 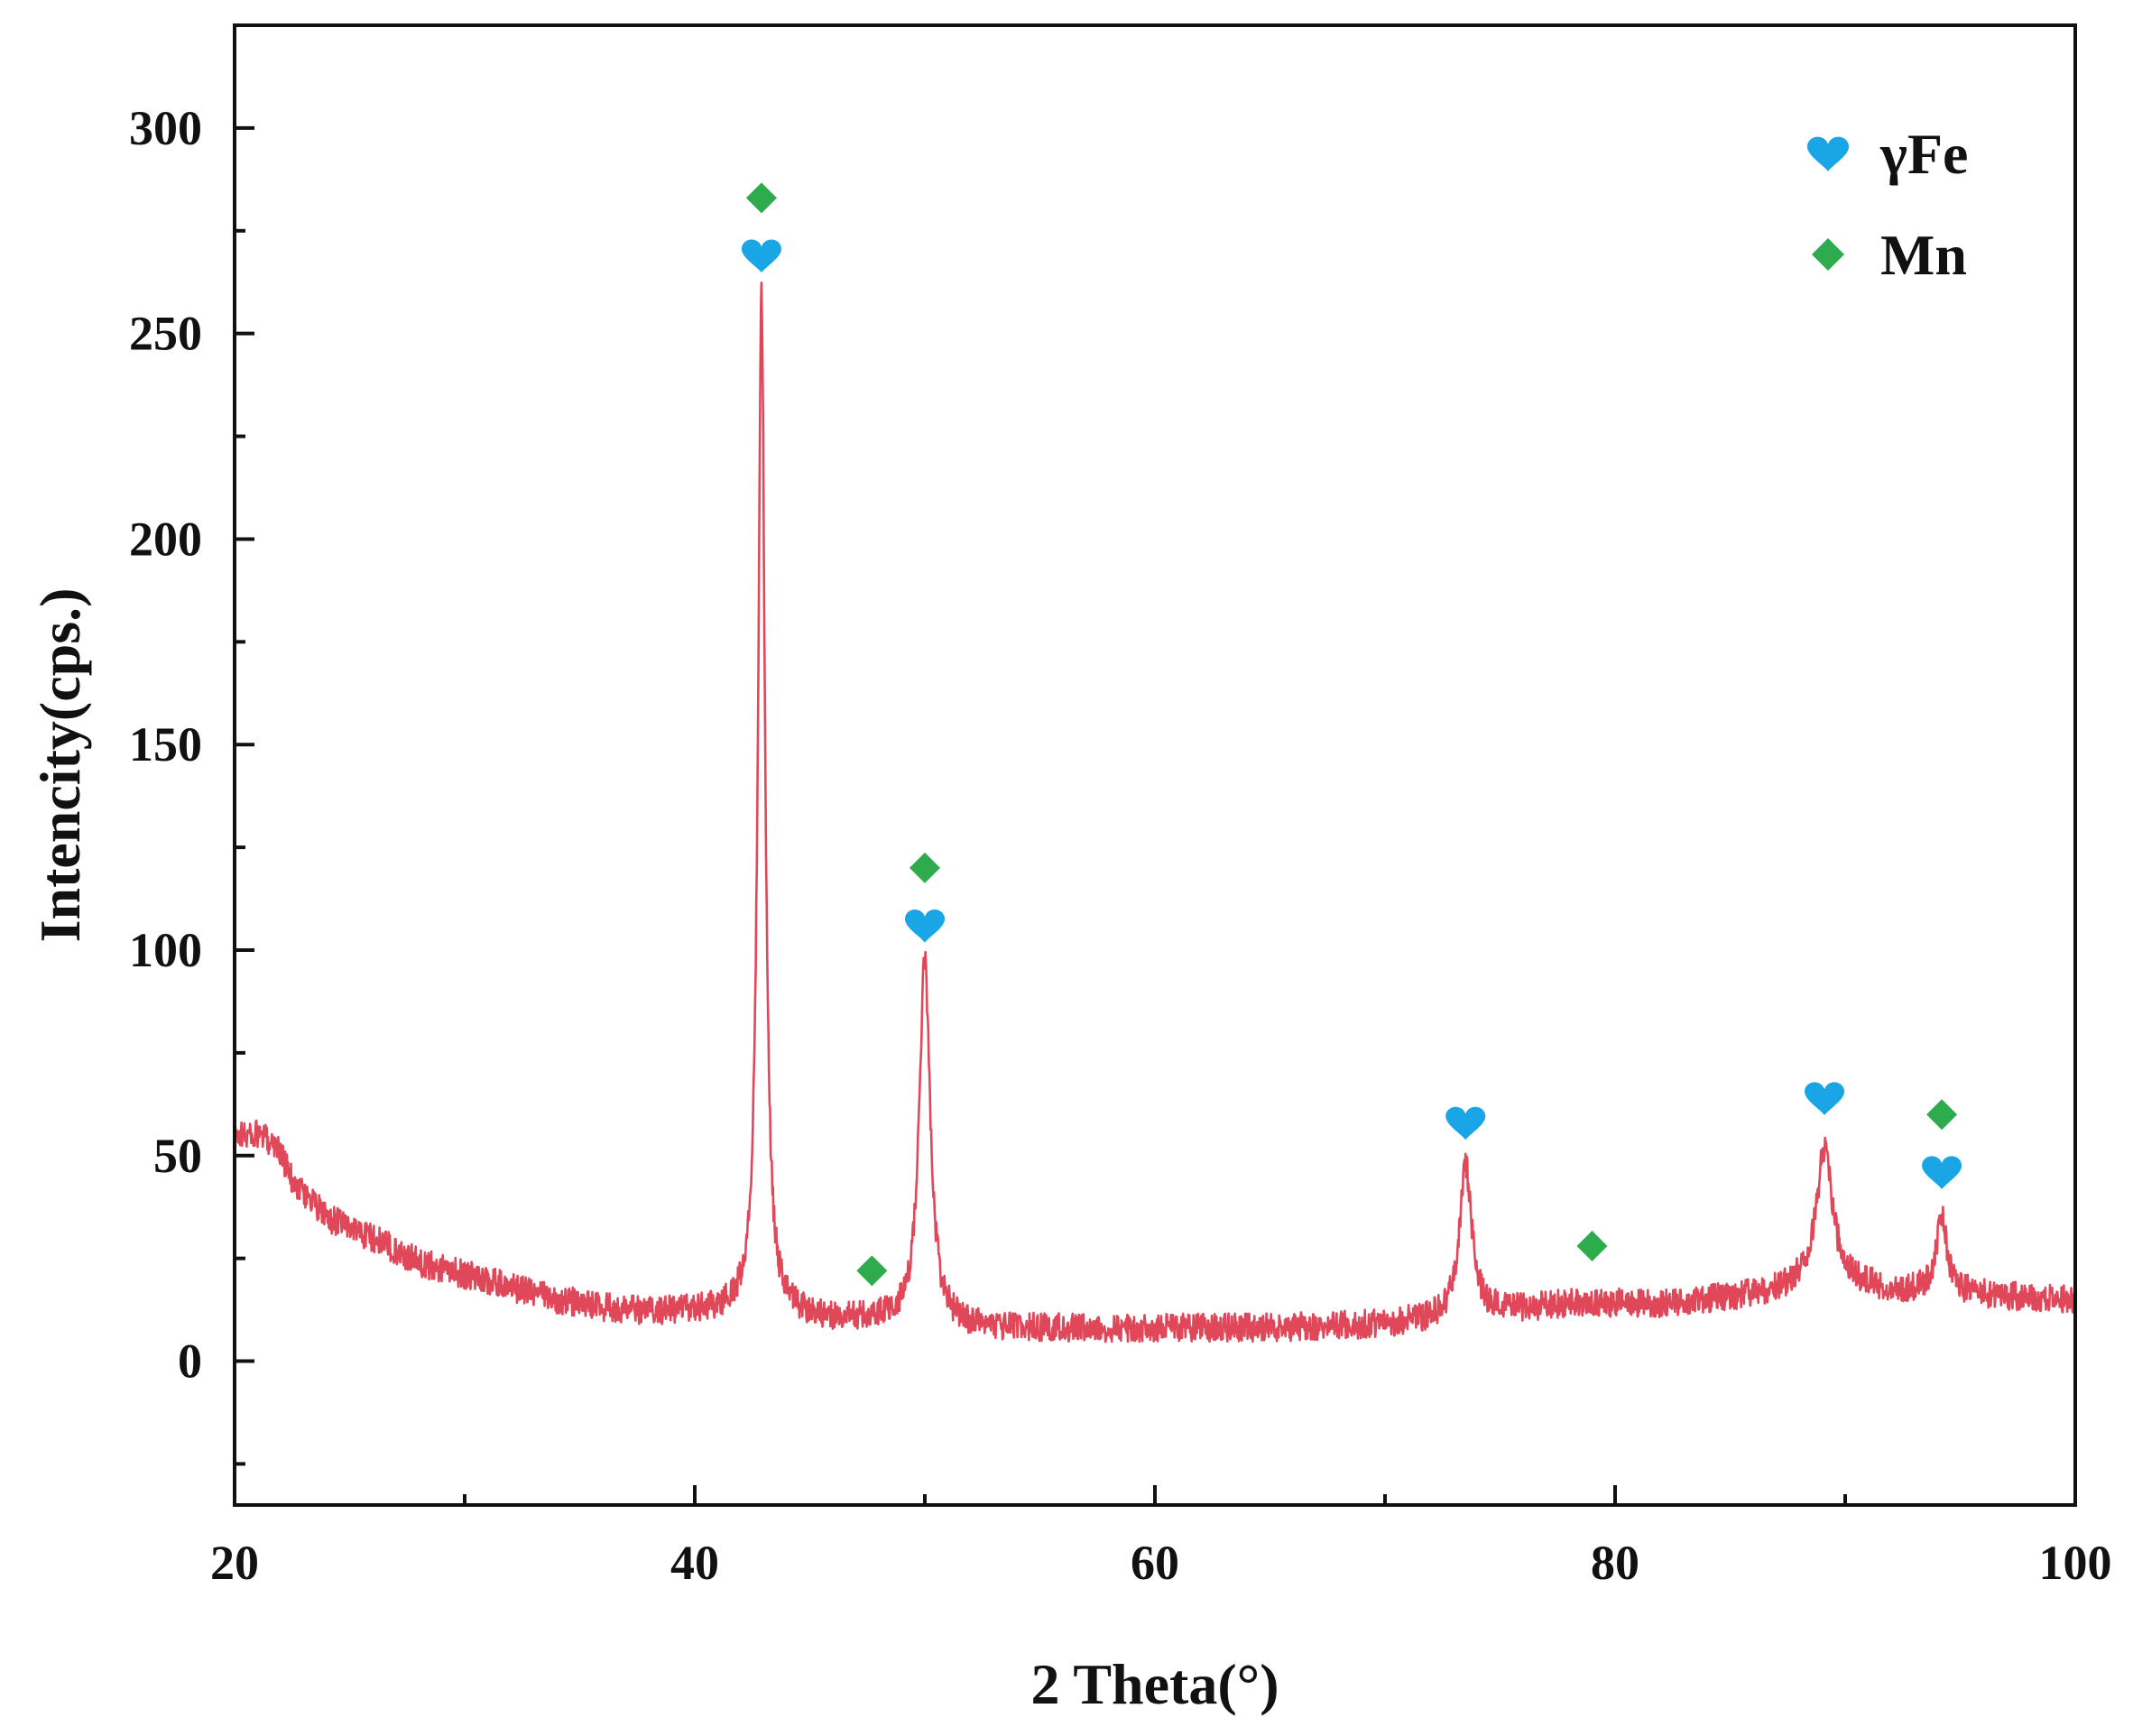 What do you see at coordinates (1155, 1563) in the screenshot?
I see `x-tick-label: 60` at bounding box center [1155, 1563].